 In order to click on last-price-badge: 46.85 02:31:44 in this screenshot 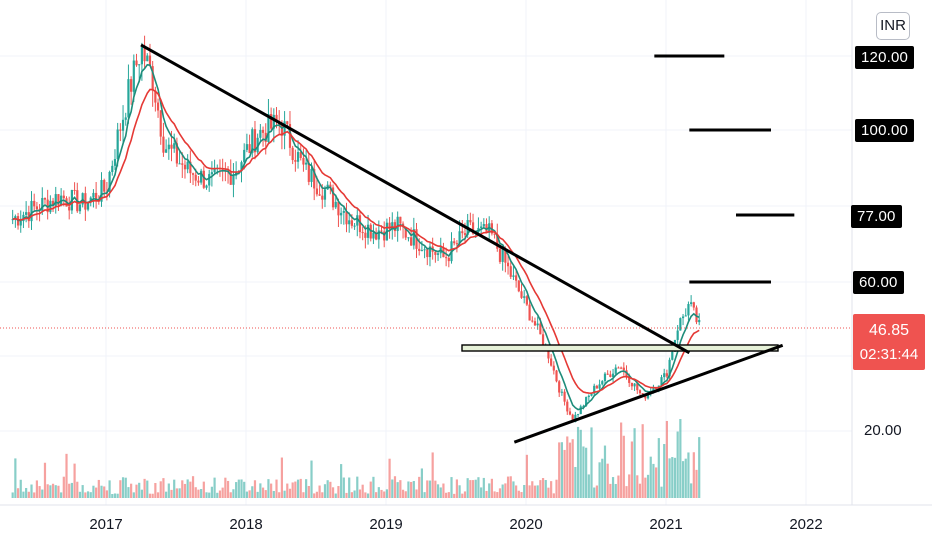, I will do `click(889, 342)`.